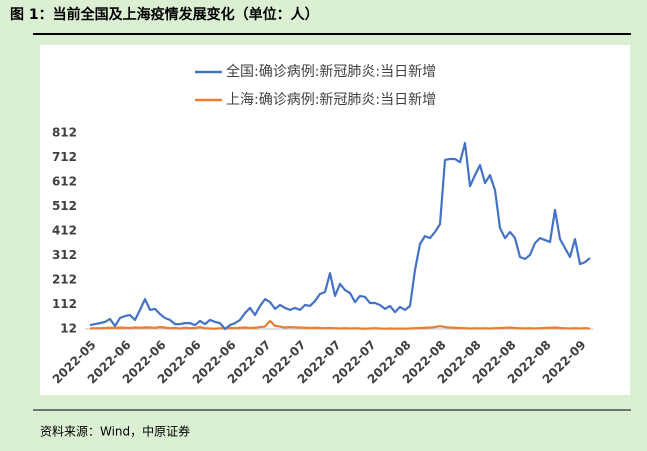 The height and width of the screenshot is (451, 647). What do you see at coordinates (64, 255) in the screenshot?
I see `y-tick-label: 312` at bounding box center [64, 255].